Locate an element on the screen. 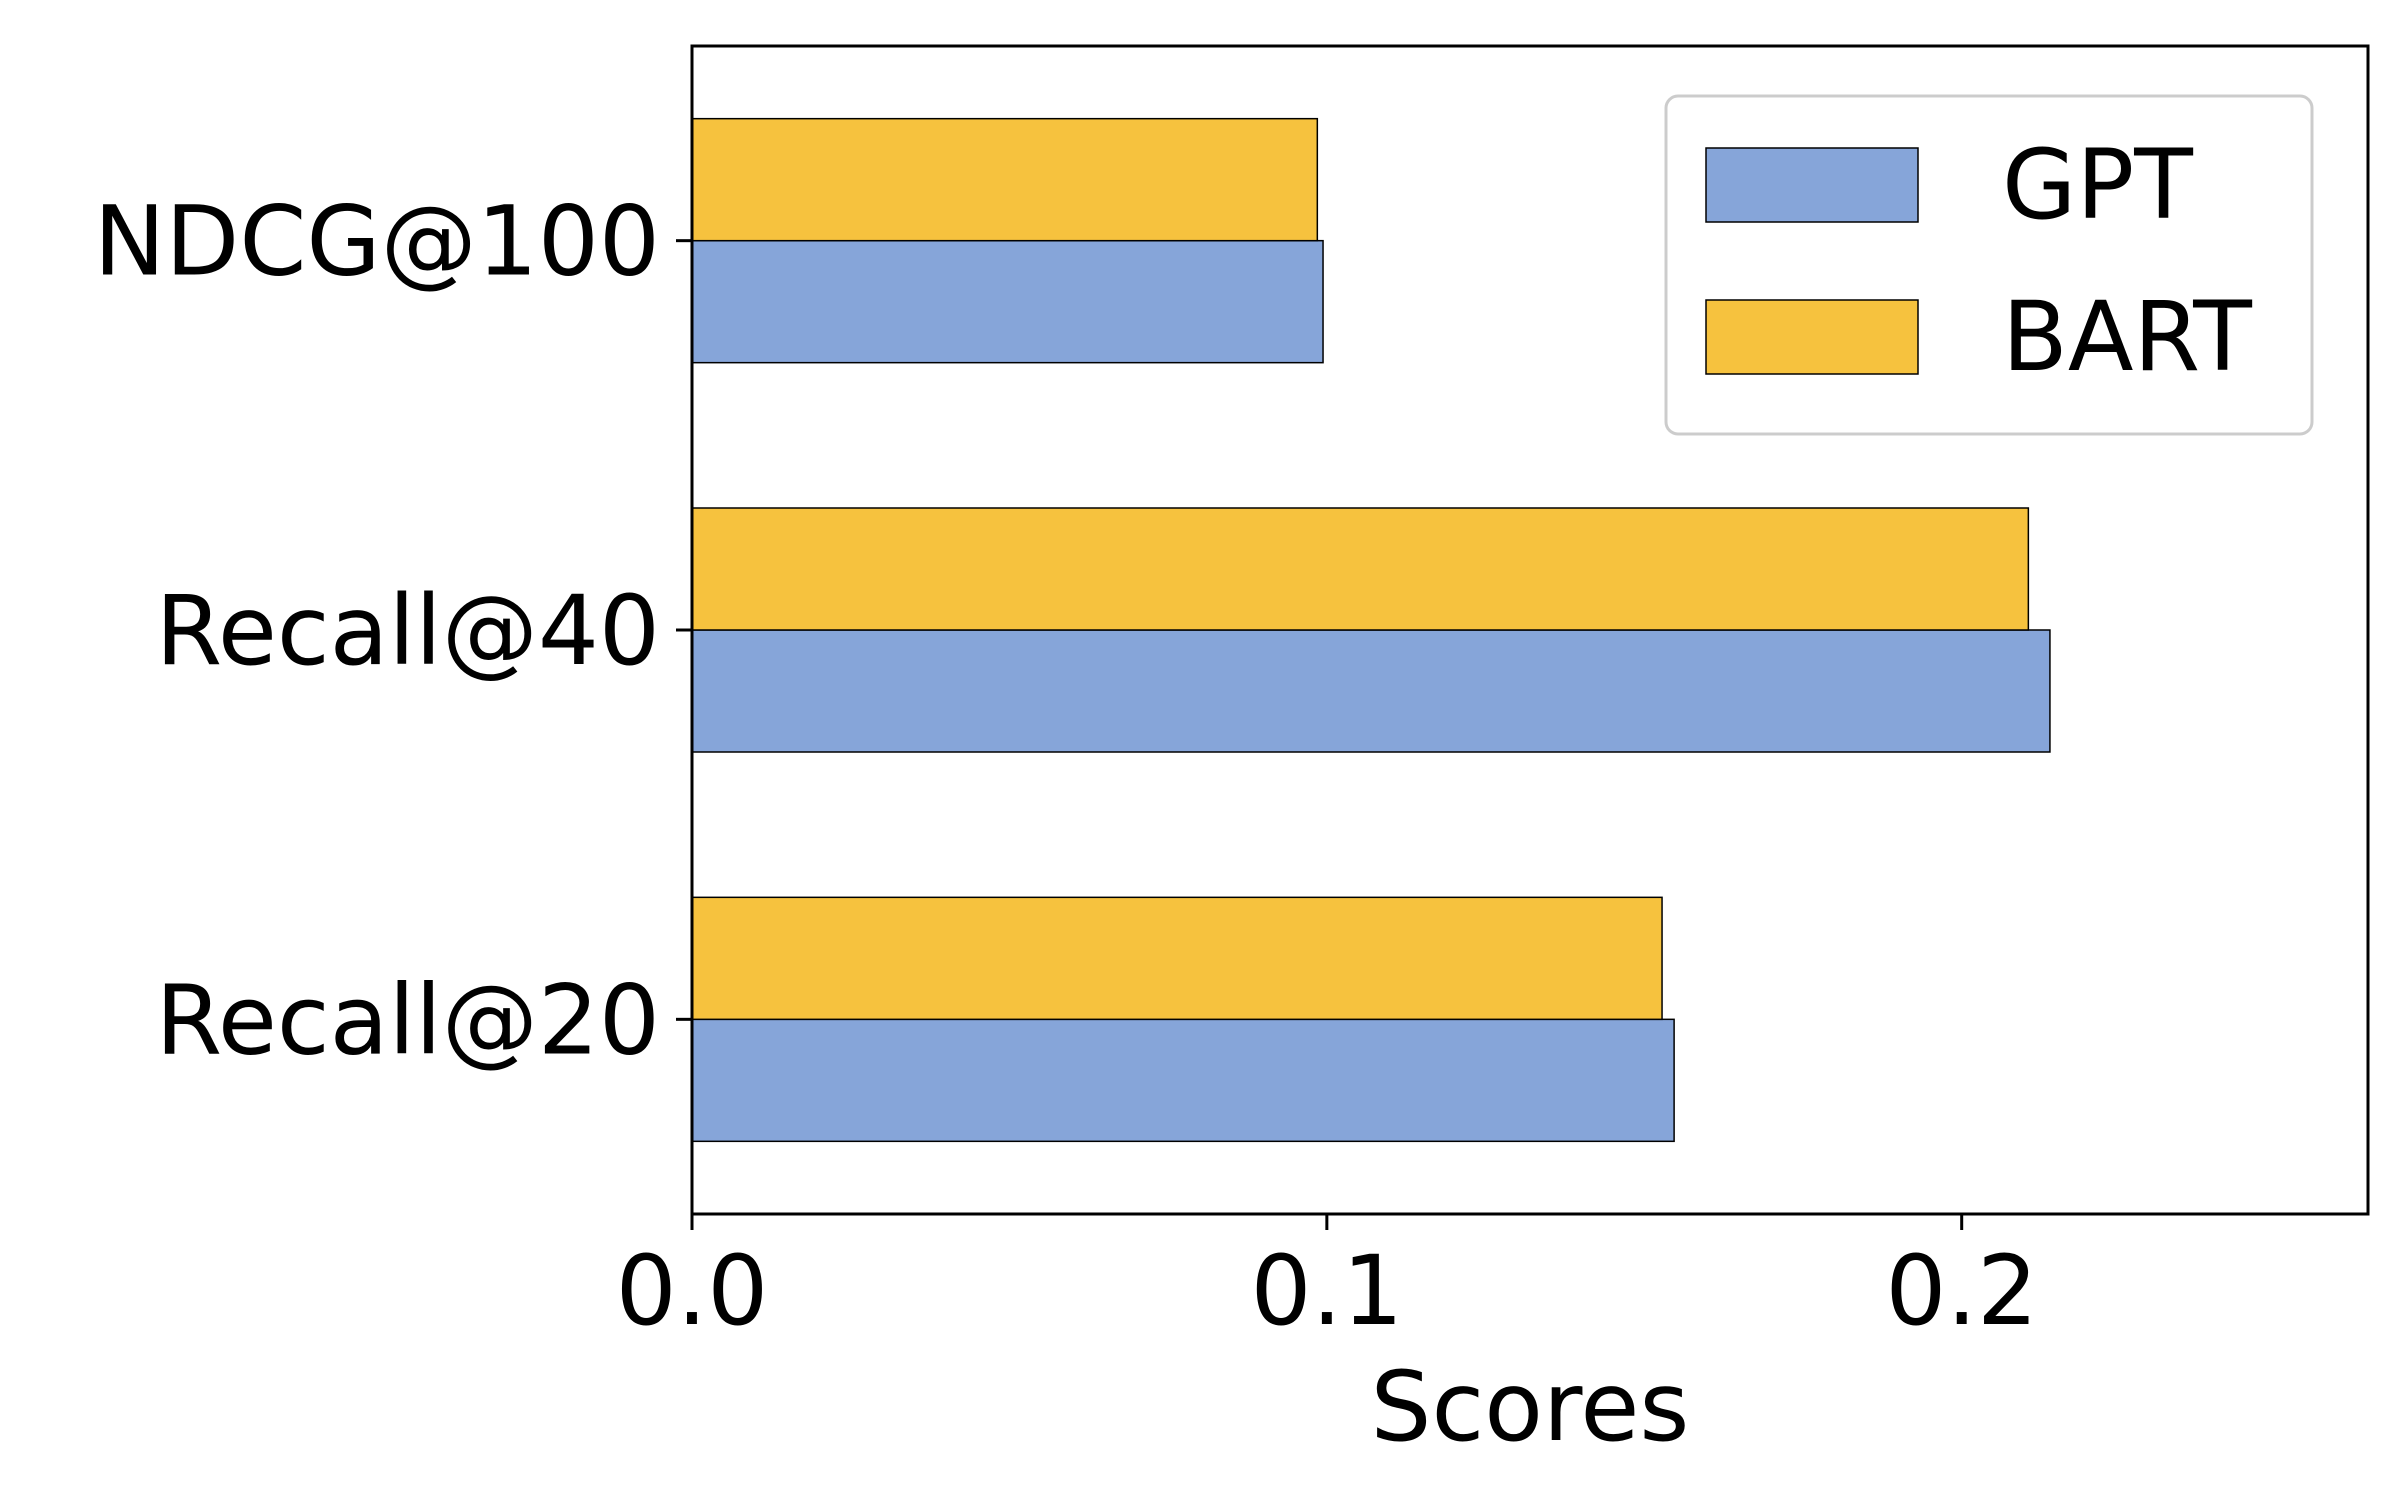 This screenshot has height=1504, width=2400. x-tick-label-0-0: 0.0 is located at coordinates (692, 1291).